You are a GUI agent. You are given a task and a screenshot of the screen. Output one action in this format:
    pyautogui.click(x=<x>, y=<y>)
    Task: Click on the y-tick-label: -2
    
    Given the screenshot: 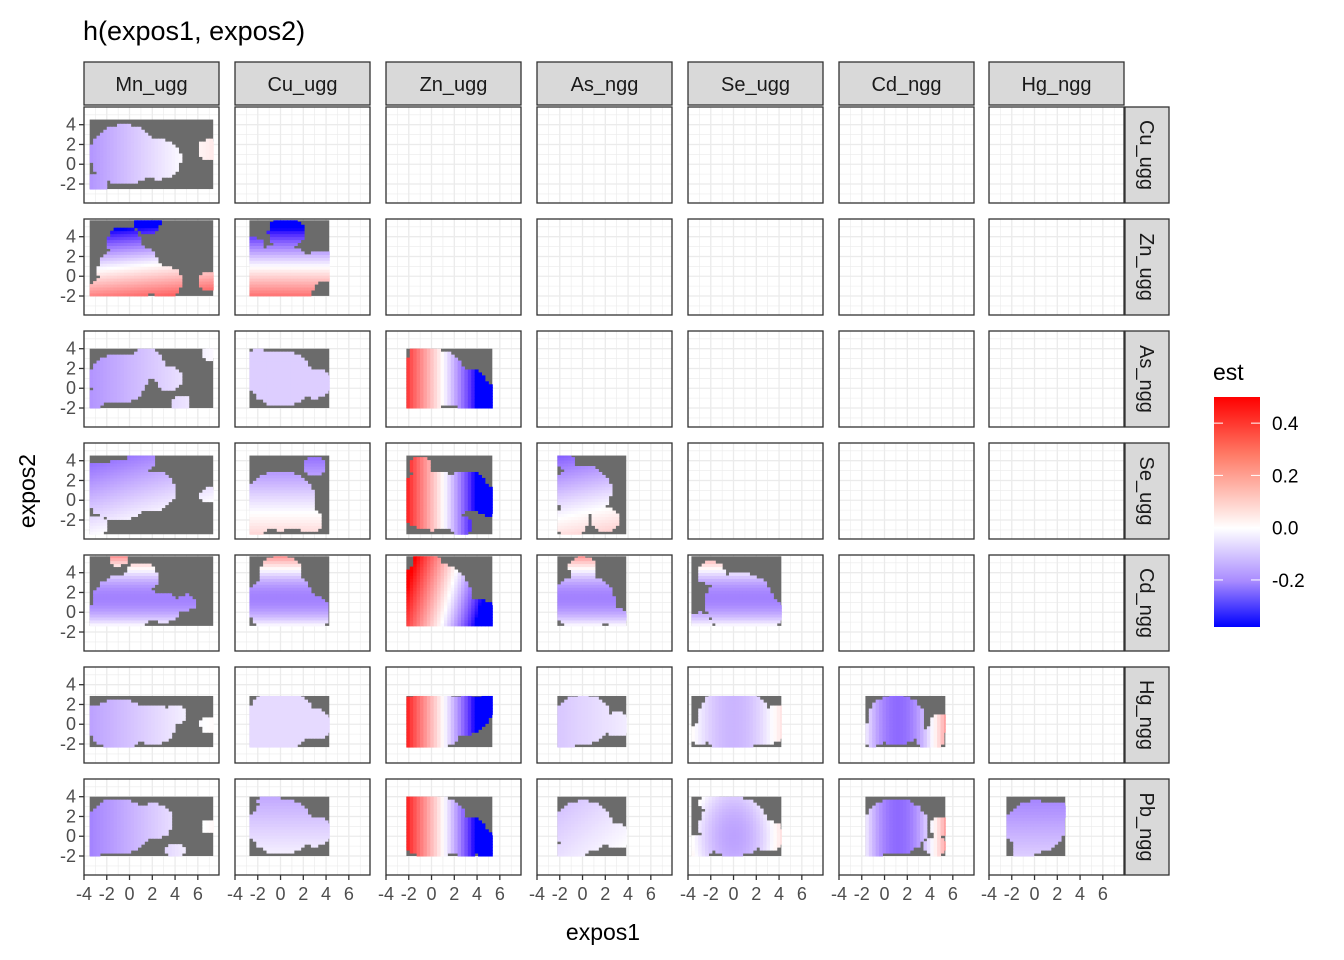 What is the action you would take?
    pyautogui.click(x=68, y=408)
    